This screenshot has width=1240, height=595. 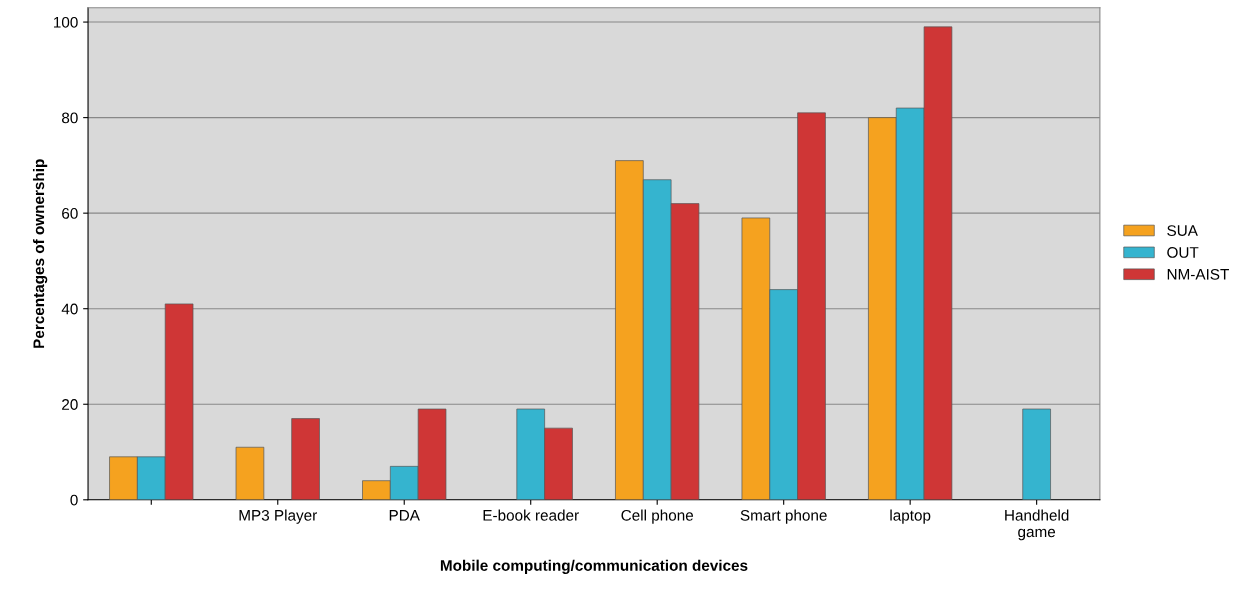 I want to click on x-tick-label: PDA, so click(x=404, y=515).